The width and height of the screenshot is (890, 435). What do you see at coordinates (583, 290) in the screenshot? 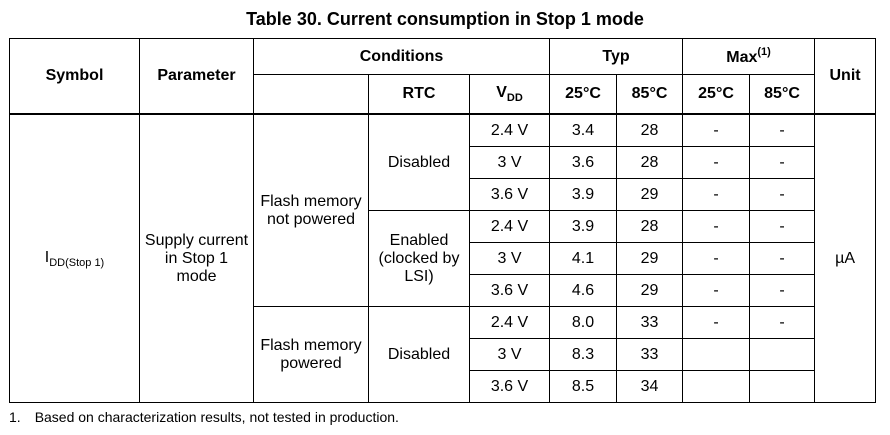
I see `typ-25c-cell: 4.6` at bounding box center [583, 290].